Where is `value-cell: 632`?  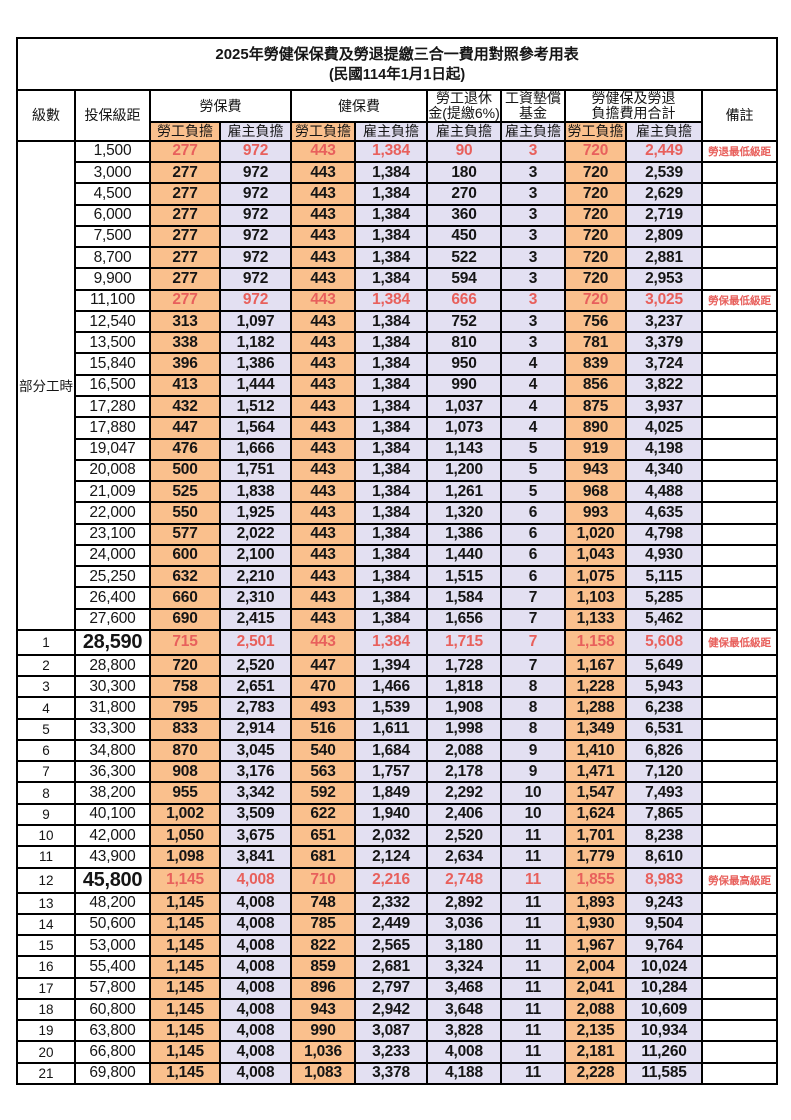
value-cell: 632 is located at coordinates (185, 577).